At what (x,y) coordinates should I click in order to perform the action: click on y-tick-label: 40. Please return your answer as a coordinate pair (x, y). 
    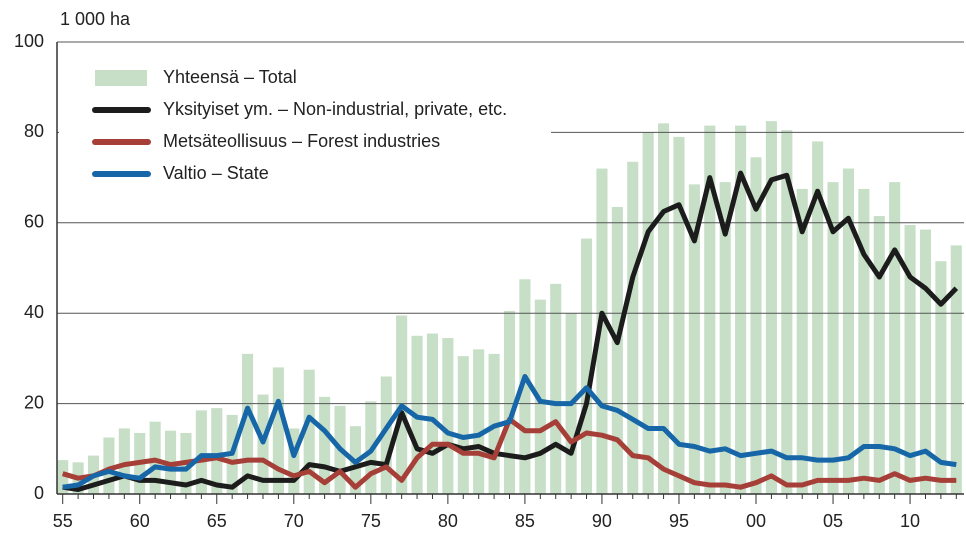
    Looking at the image, I should click on (34, 312).